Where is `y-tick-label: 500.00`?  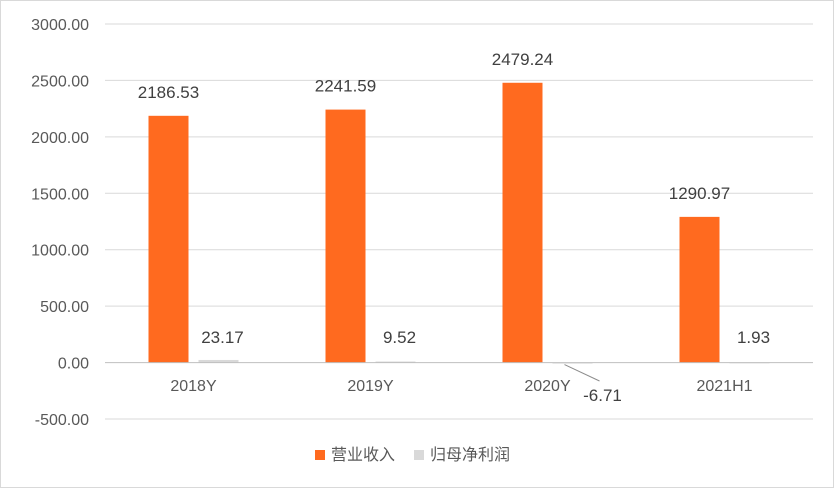 y-tick-label: 500.00 is located at coordinates (64, 307).